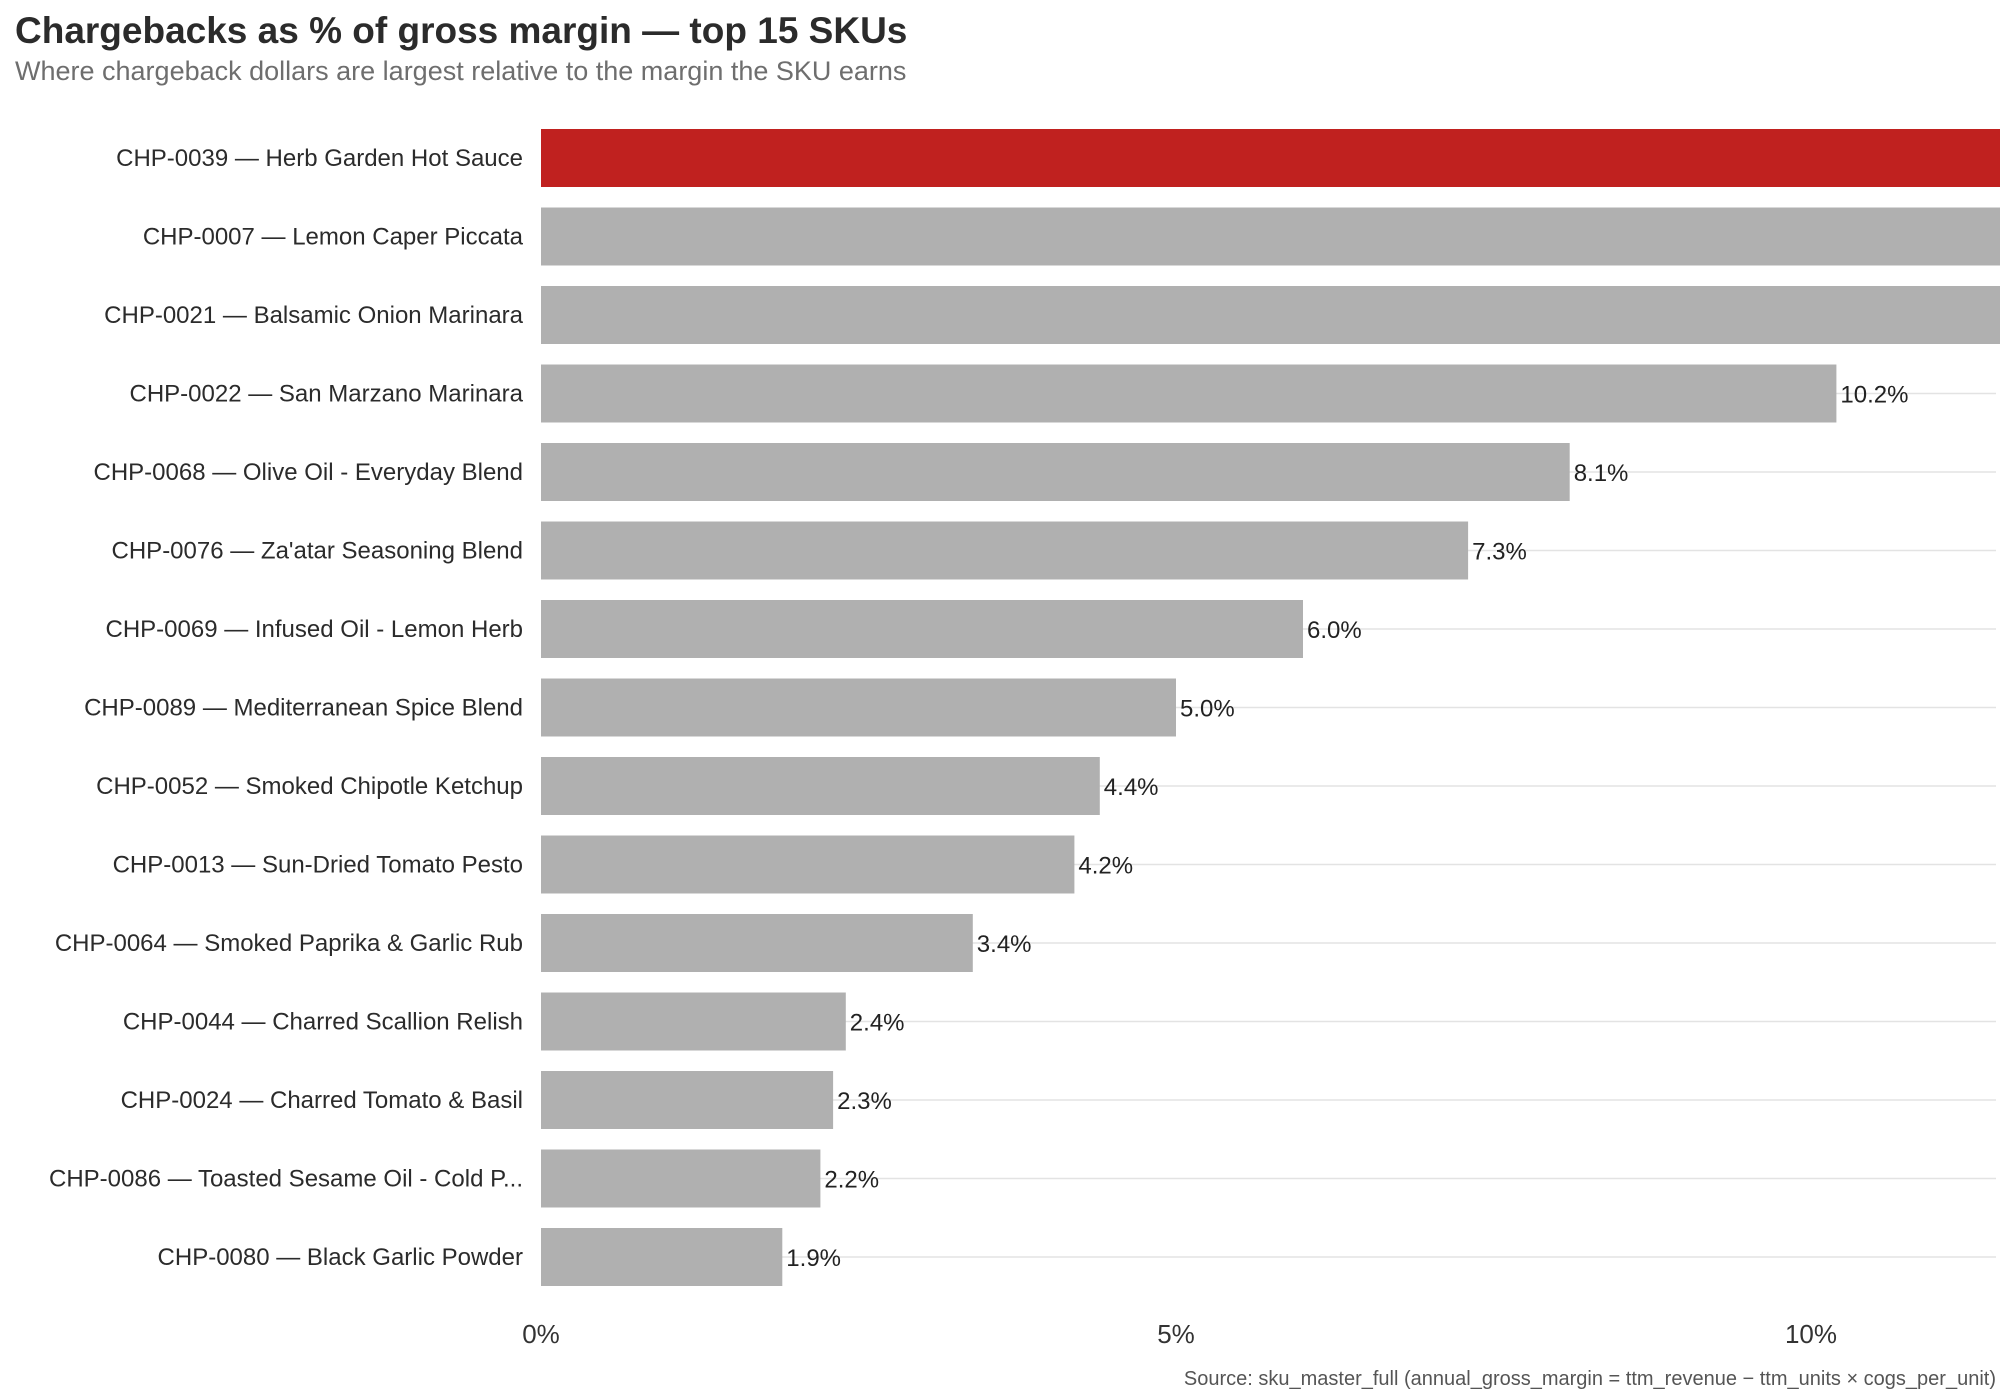  What do you see at coordinates (541, 1334) in the screenshot?
I see `x-tick-label: 0%` at bounding box center [541, 1334].